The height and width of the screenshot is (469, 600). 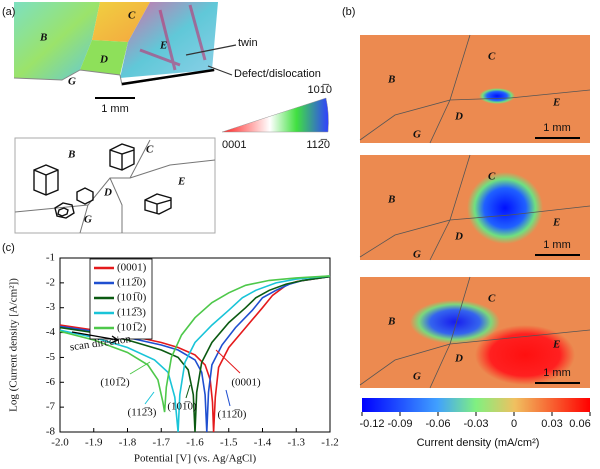 What do you see at coordinates (234, 145) in the screenshot?
I see `ipf-label: 0001` at bounding box center [234, 145].